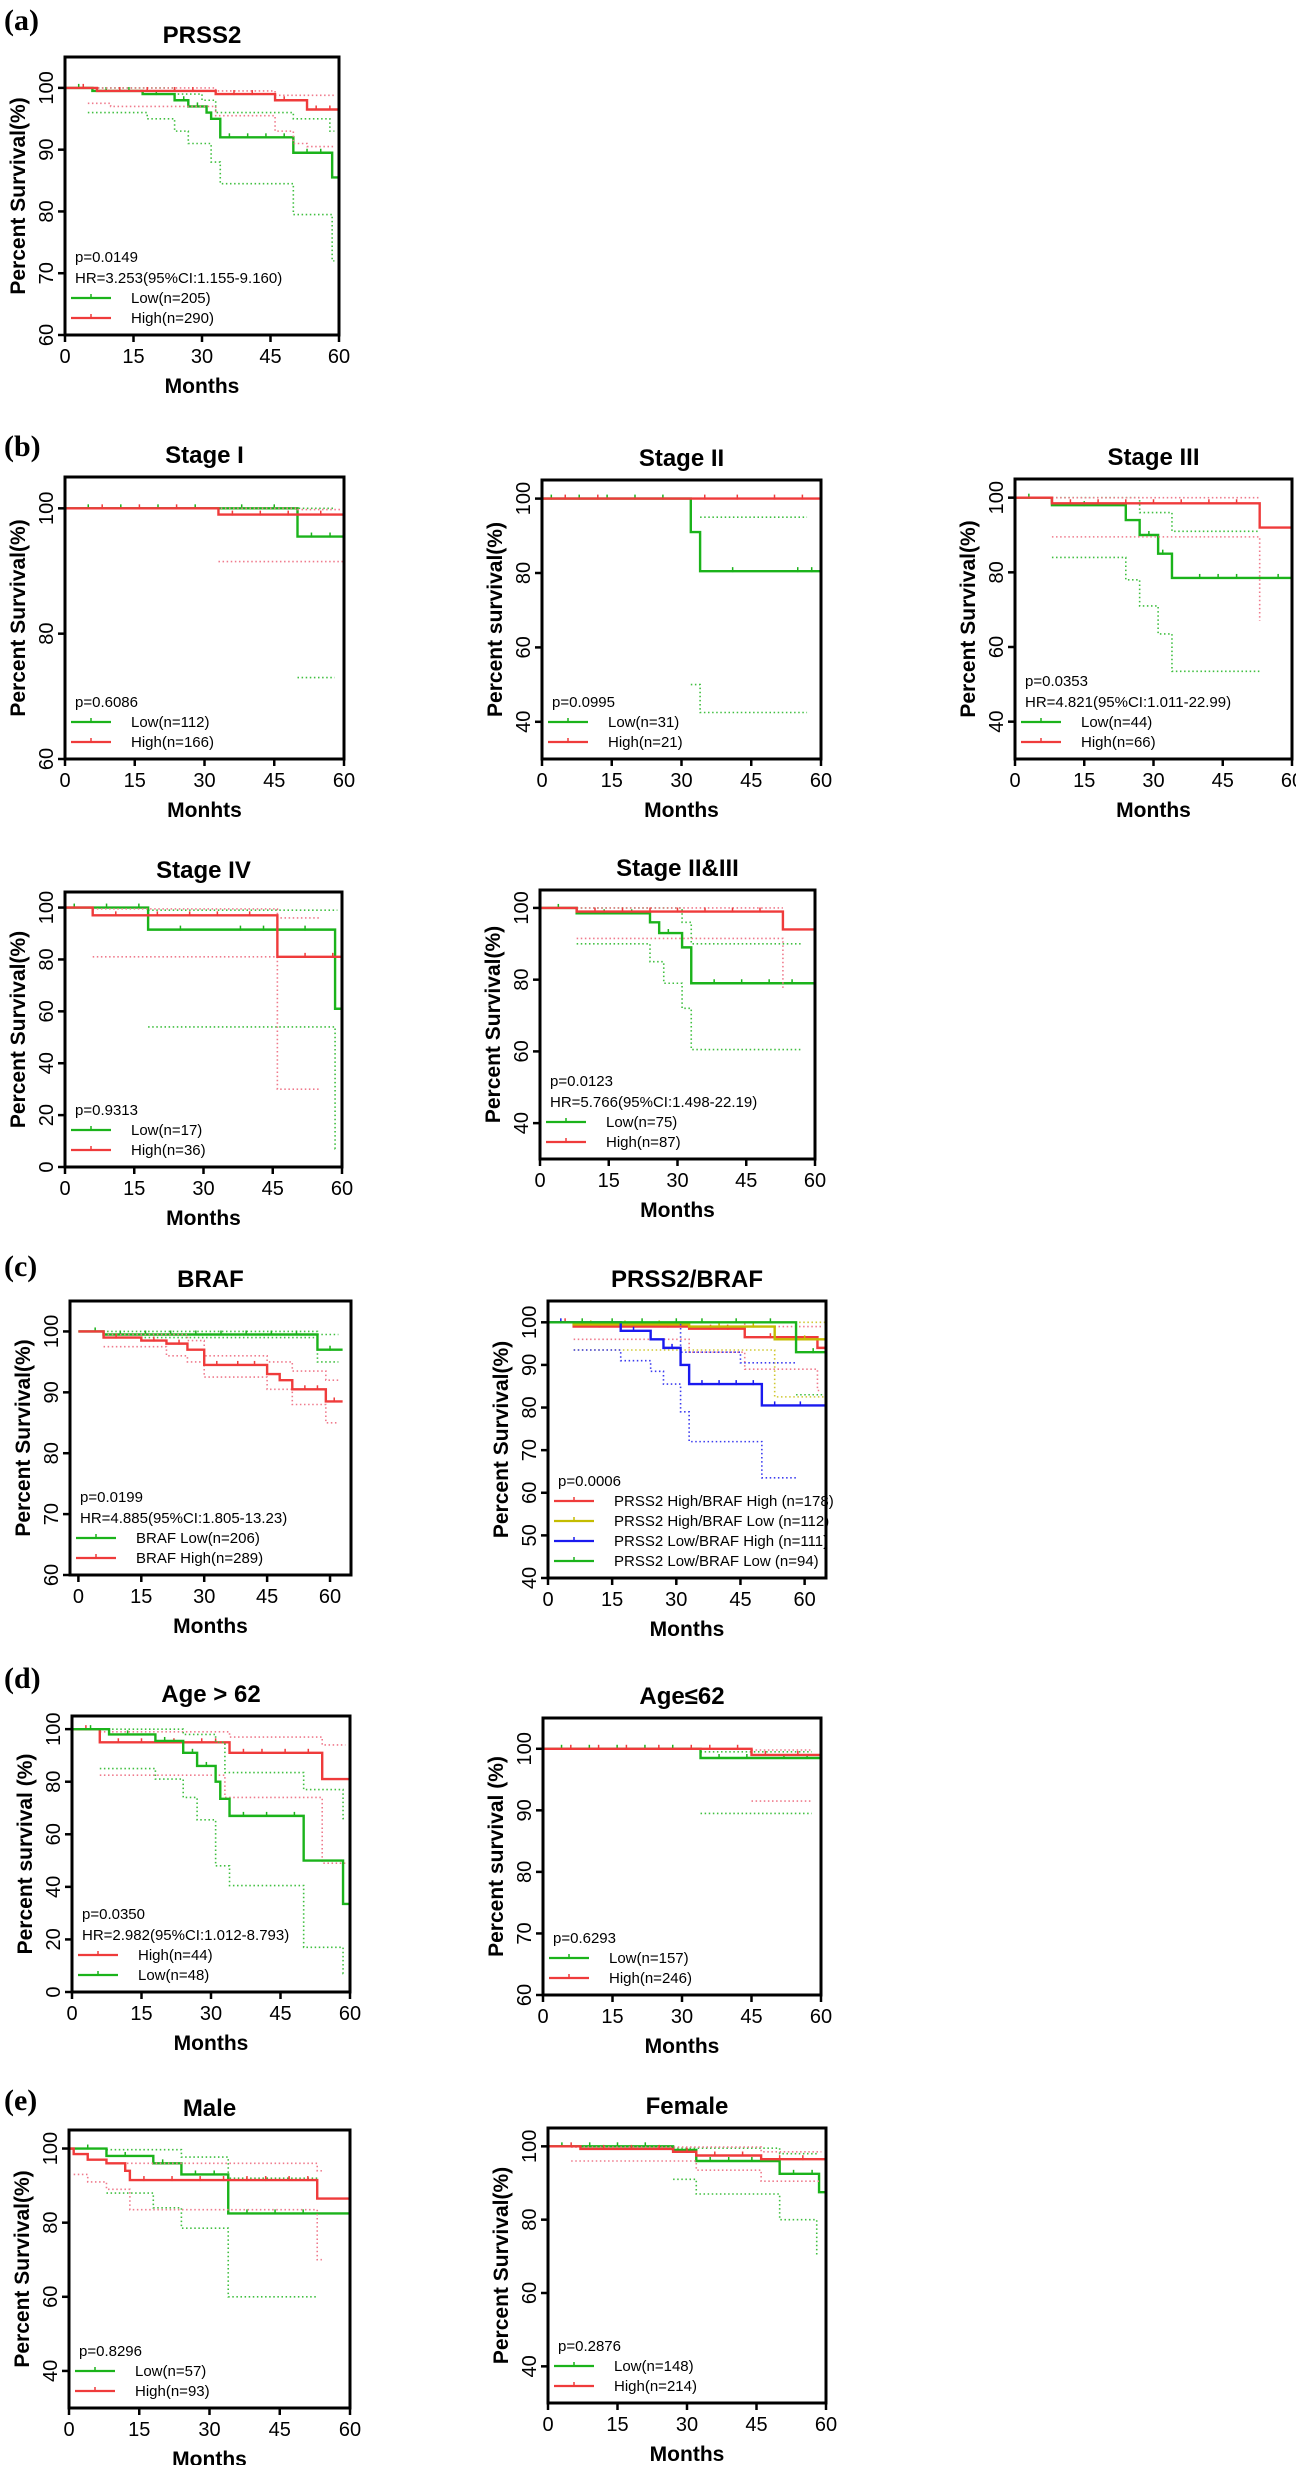  Describe the element at coordinates (589, 2346) in the screenshot. I see `p-value: p=0.2876` at that location.